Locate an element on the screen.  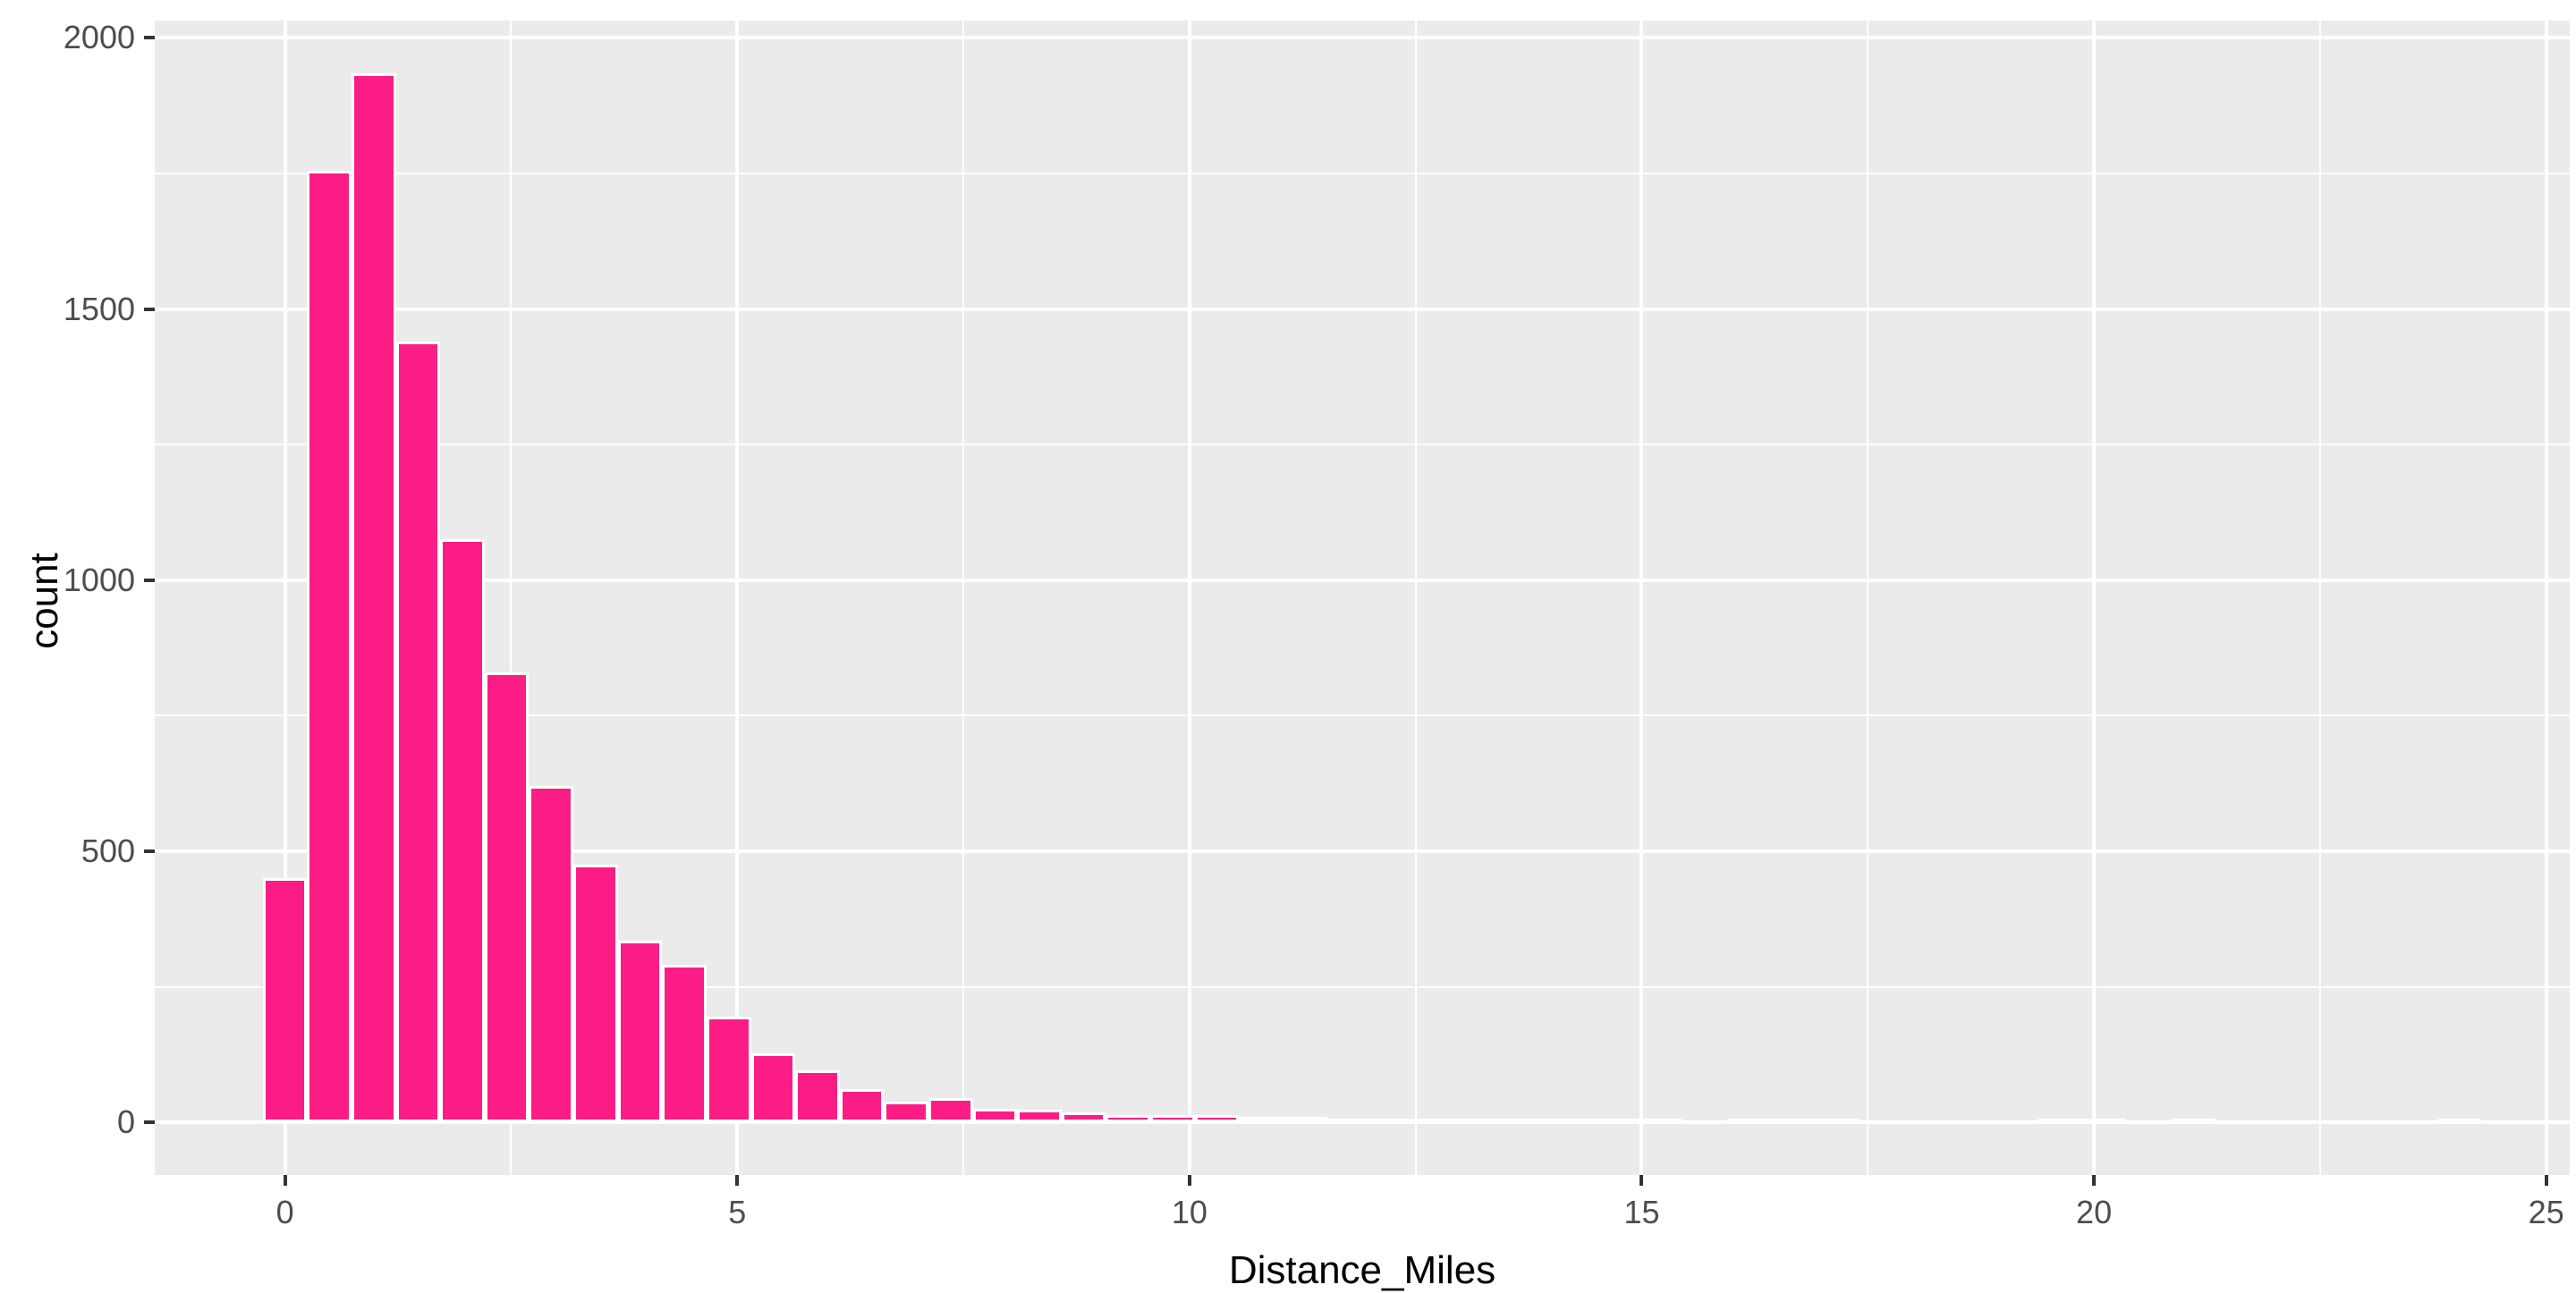
x-axis-title: Distance_Miles is located at coordinates (1362, 1270).